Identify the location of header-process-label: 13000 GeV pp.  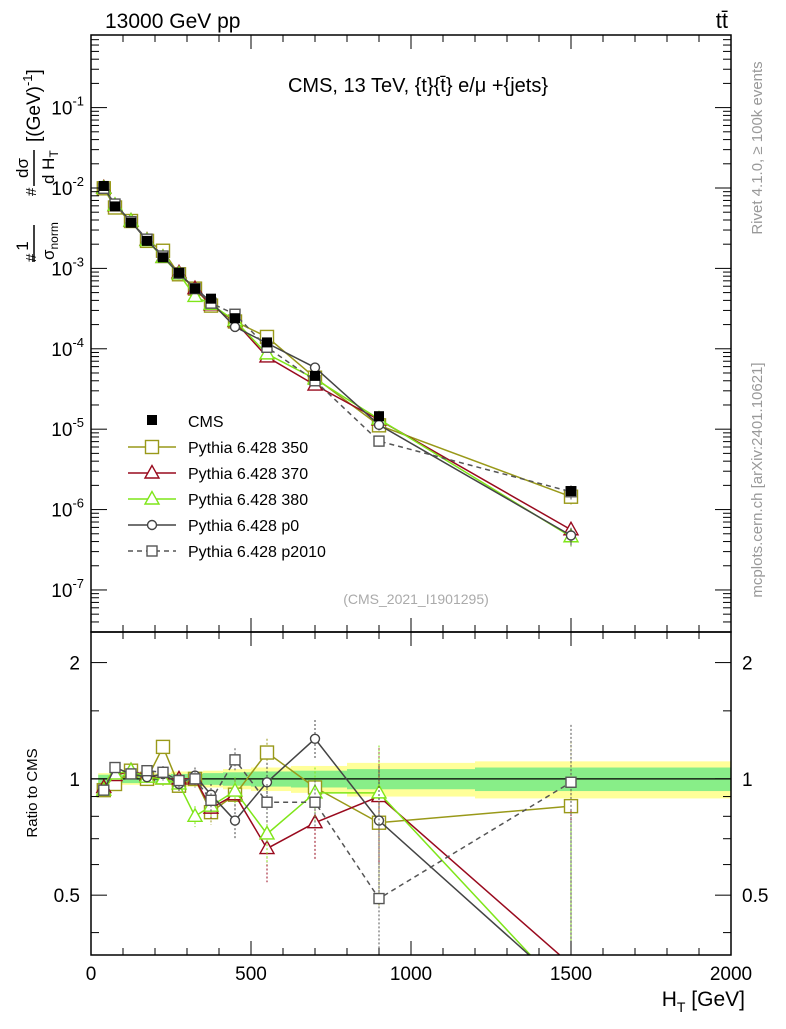
(172, 21).